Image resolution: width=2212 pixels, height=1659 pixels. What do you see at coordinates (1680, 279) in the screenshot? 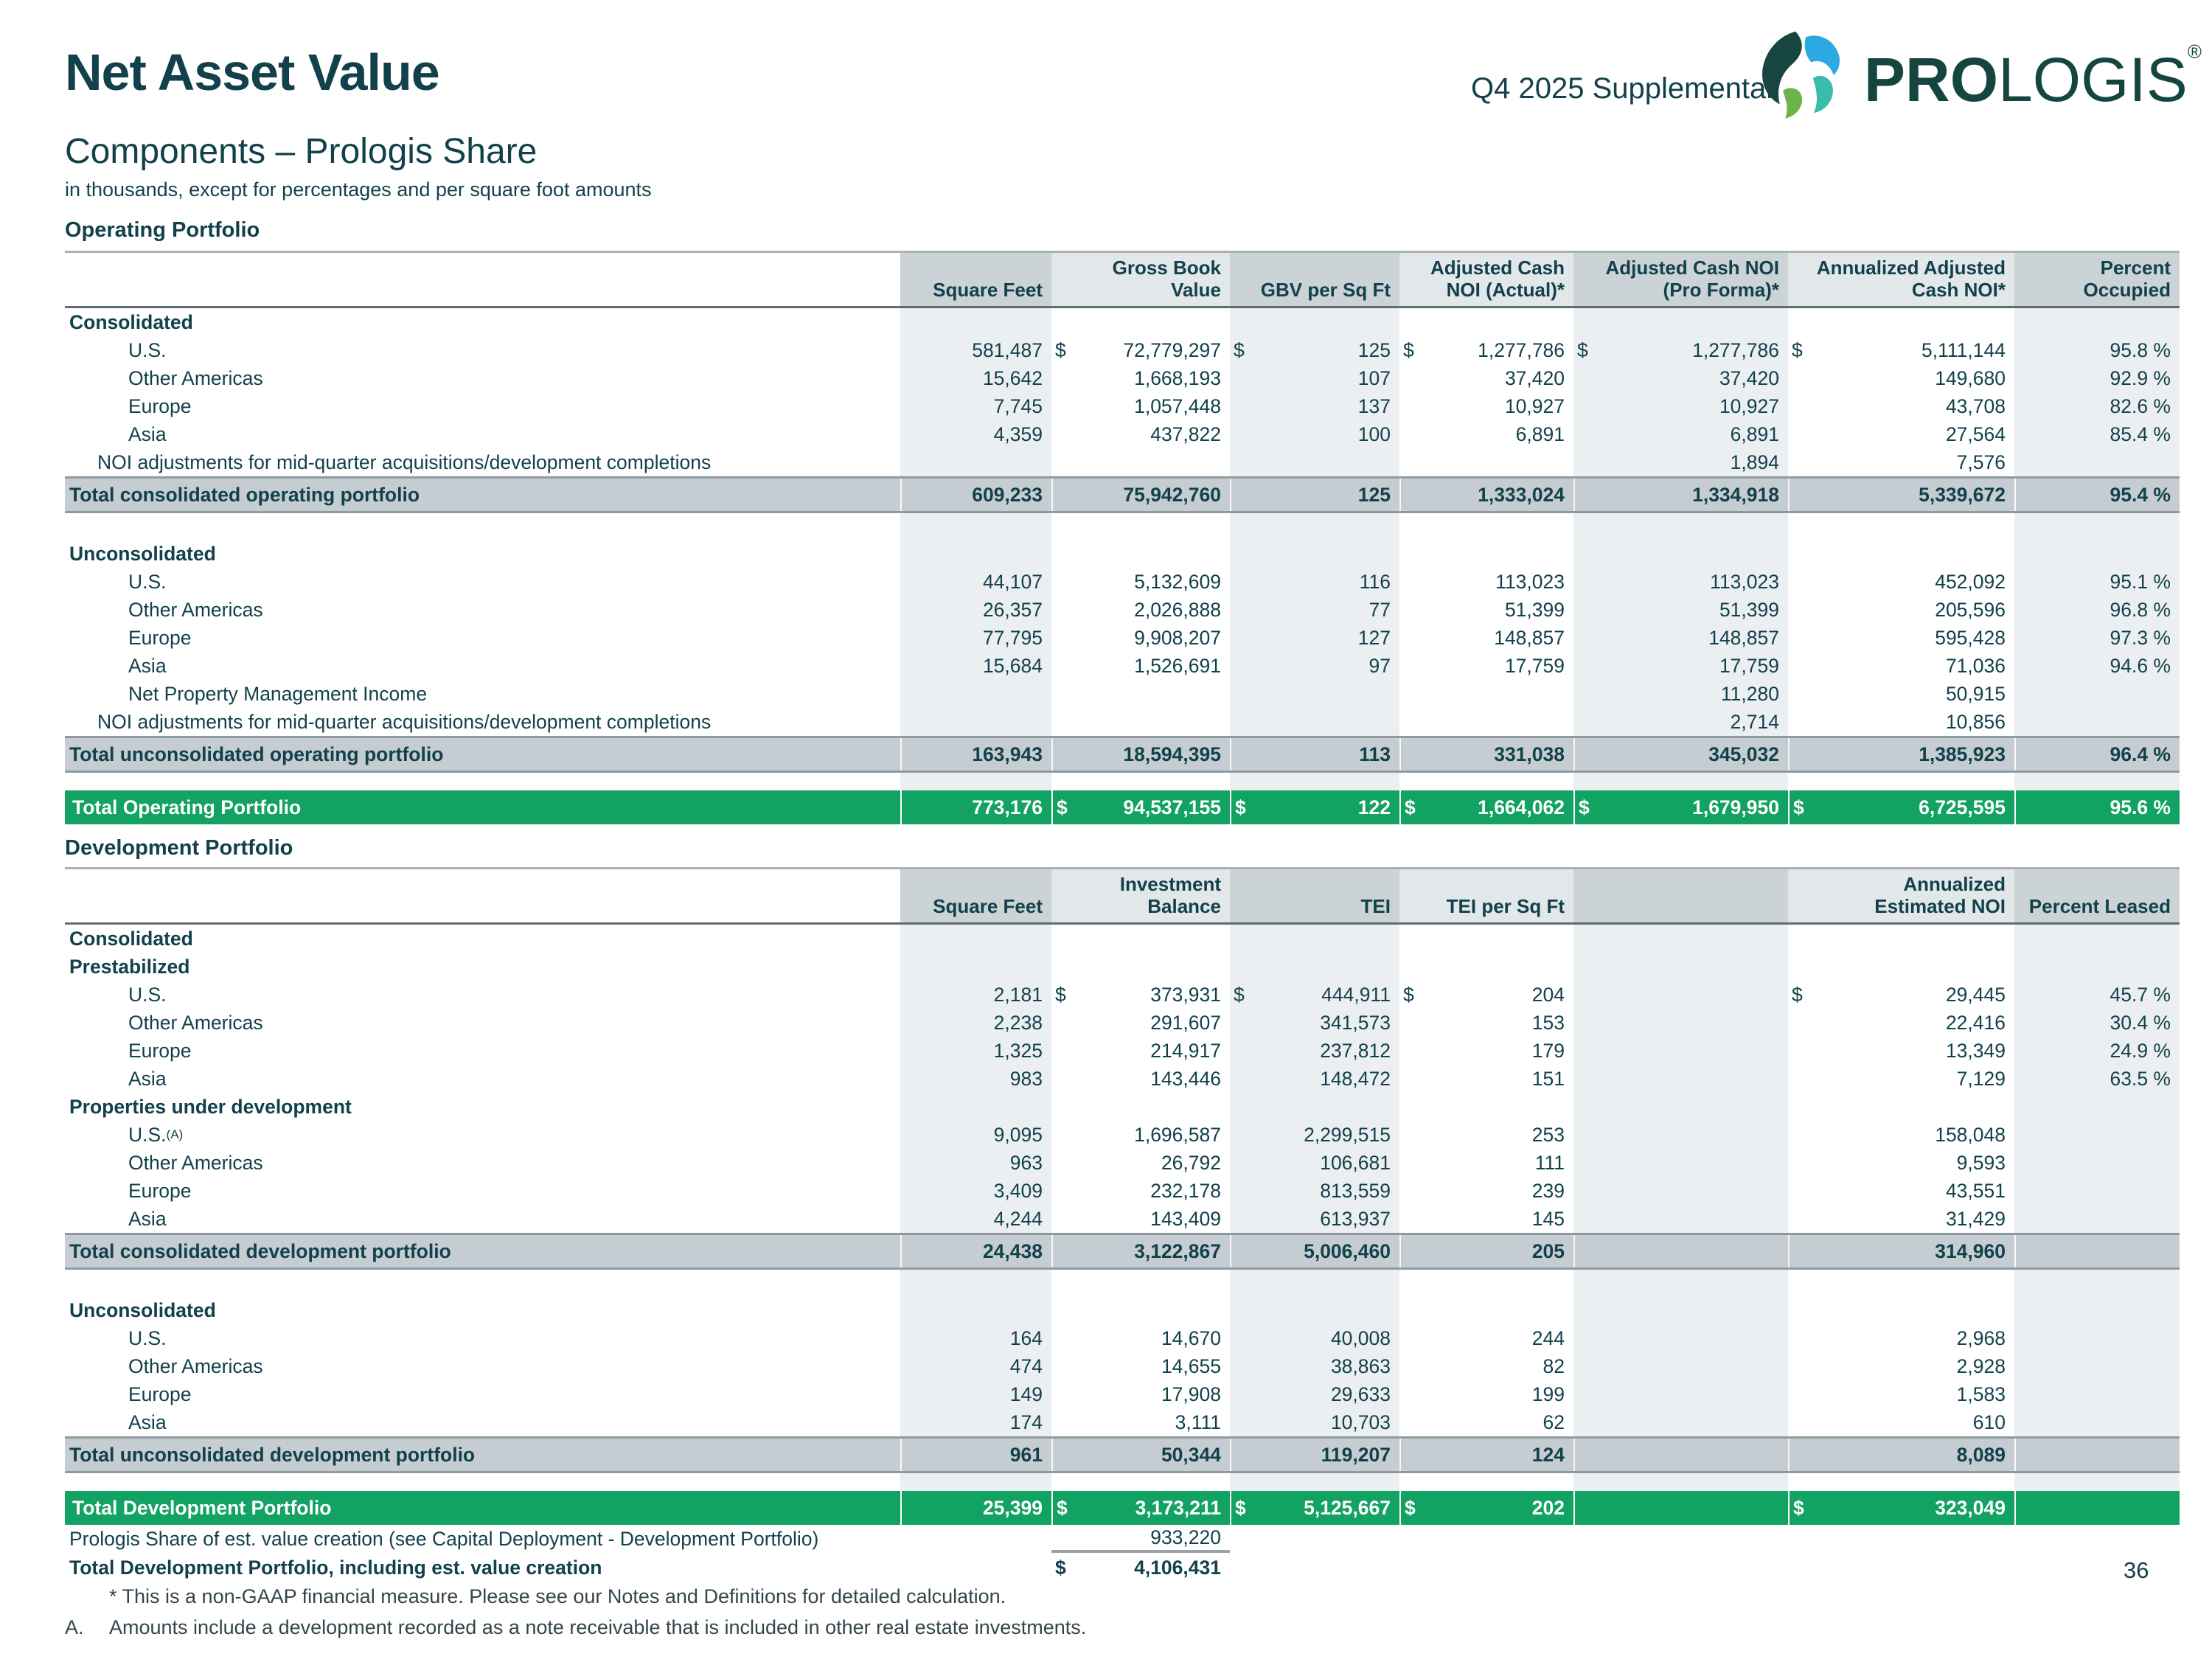
I see `column-header: Adjusted Cash NOI (Pro Forma)*` at bounding box center [1680, 279].